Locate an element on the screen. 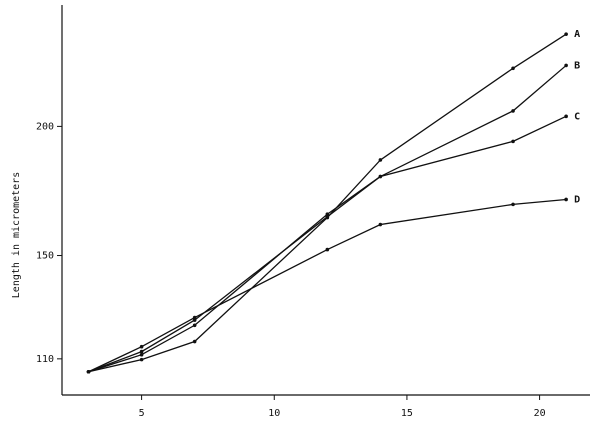 This screenshot has height=434, width=600. x-tick-label: 15 is located at coordinates (407, 413).